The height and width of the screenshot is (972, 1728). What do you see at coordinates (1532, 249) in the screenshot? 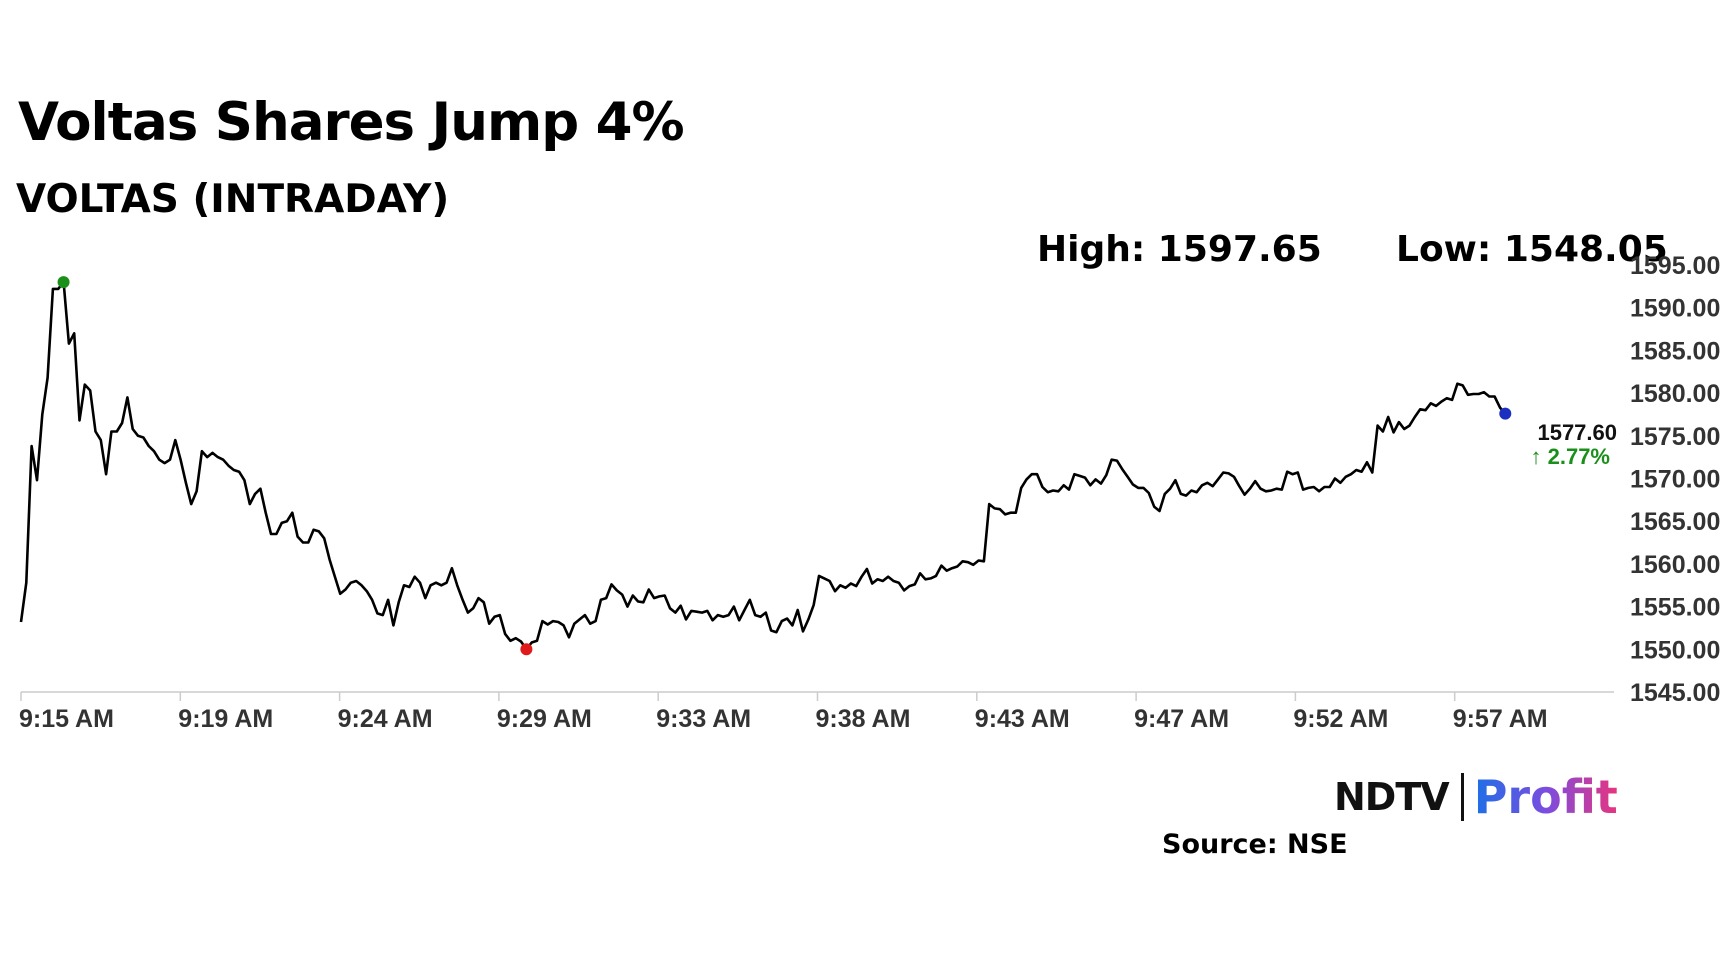
I see `low-value-label: Low: 1548.05` at bounding box center [1532, 249].